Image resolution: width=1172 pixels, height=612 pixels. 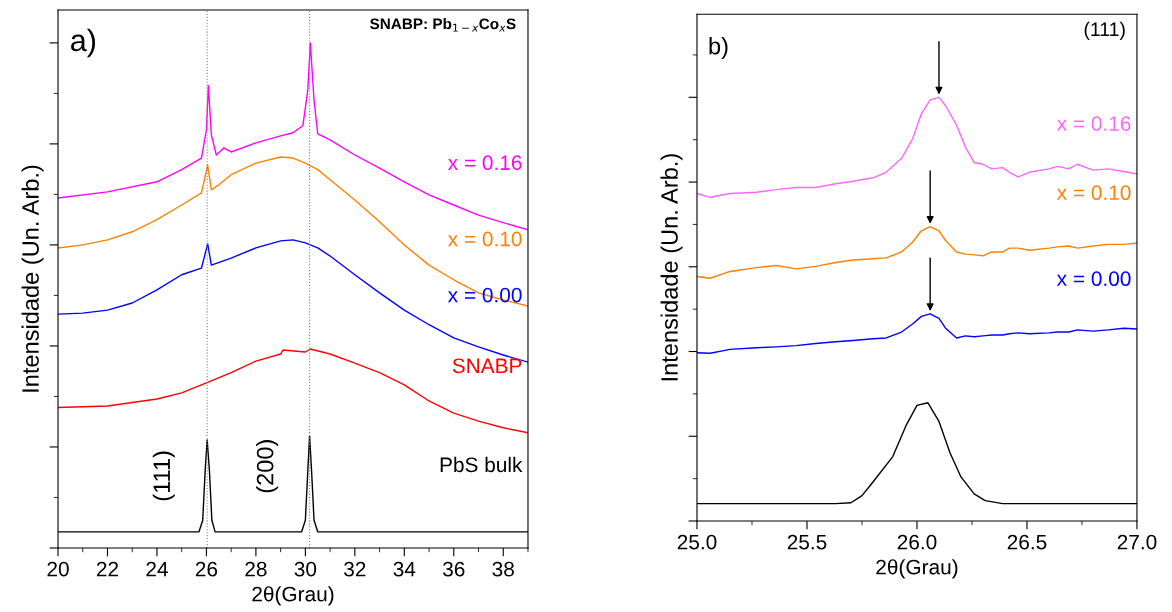 What do you see at coordinates (355, 569) in the screenshot?
I see `x-tick-label: 32` at bounding box center [355, 569].